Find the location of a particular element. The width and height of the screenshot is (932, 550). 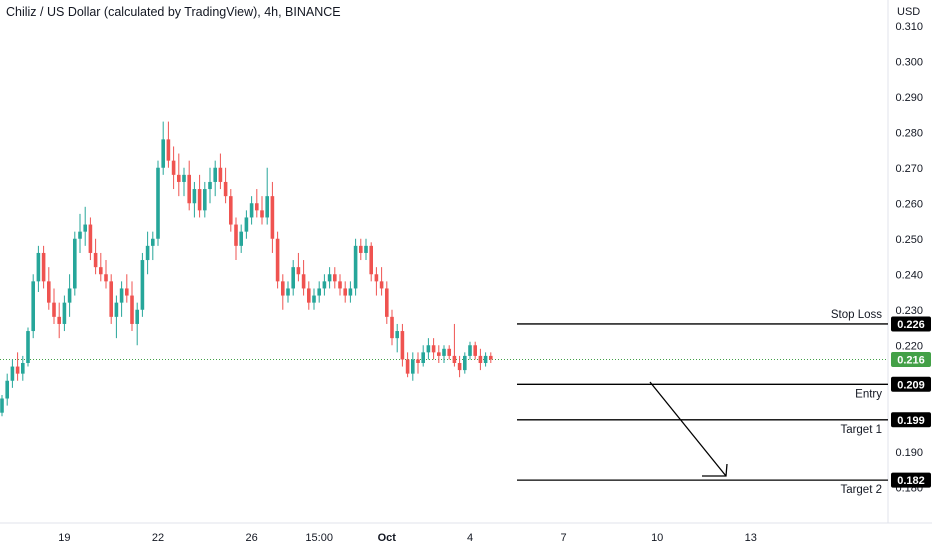

price-tick-label: 0.190 is located at coordinates (909, 453).